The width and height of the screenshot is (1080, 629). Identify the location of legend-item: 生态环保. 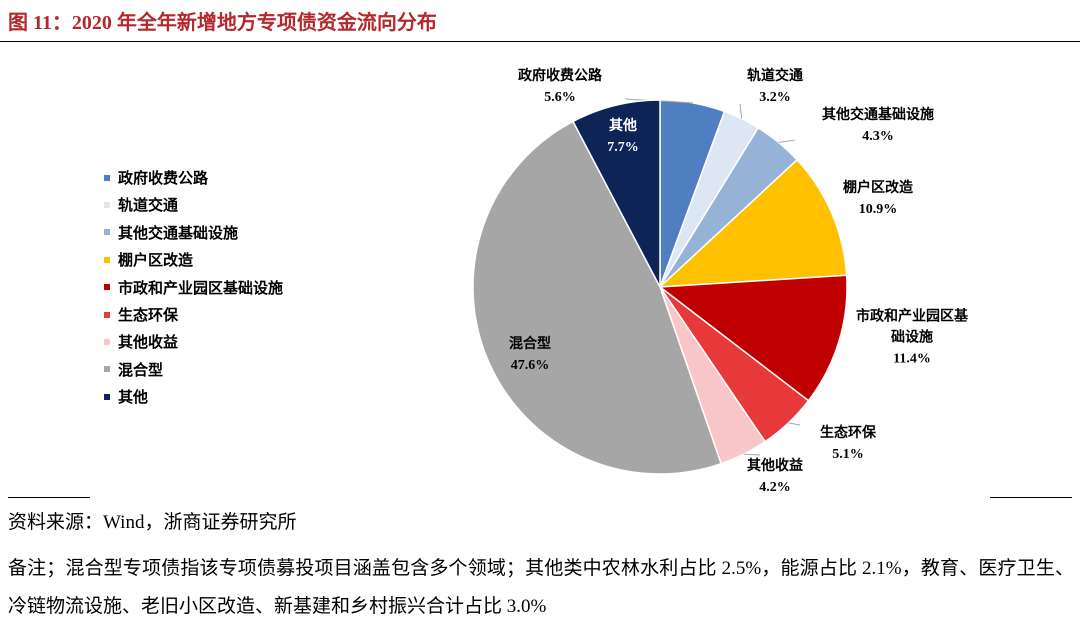
(141, 314).